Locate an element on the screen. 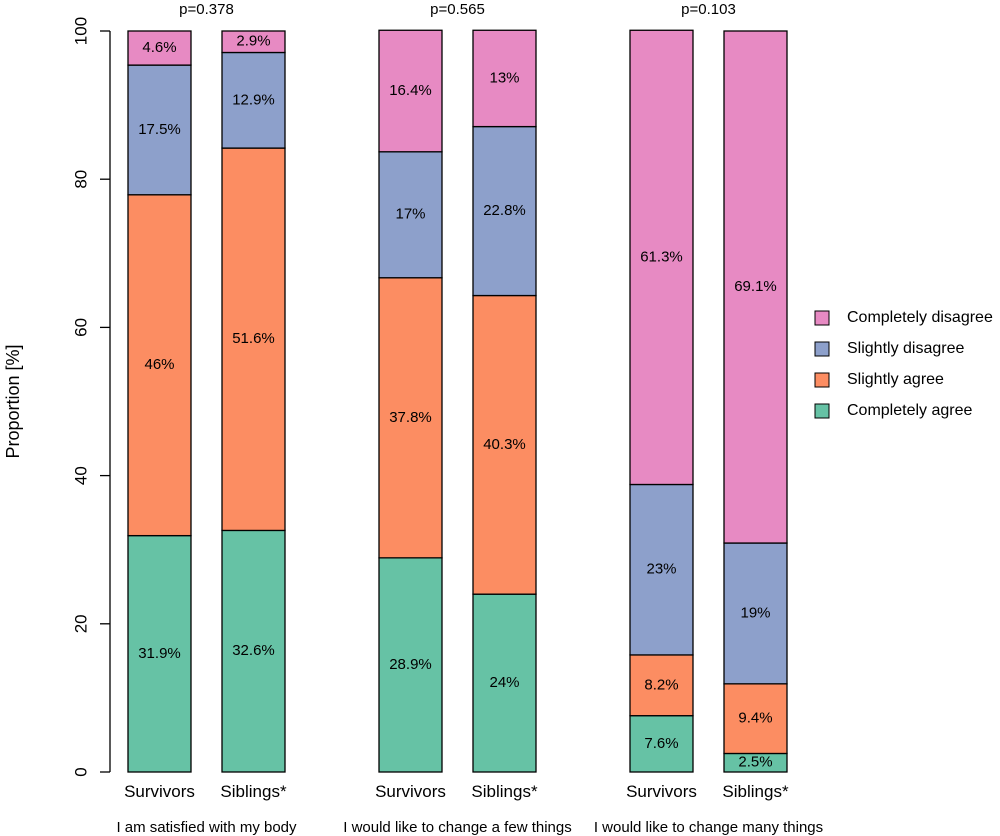 The height and width of the screenshot is (836, 1000). data-label: 37.8% is located at coordinates (410, 417).